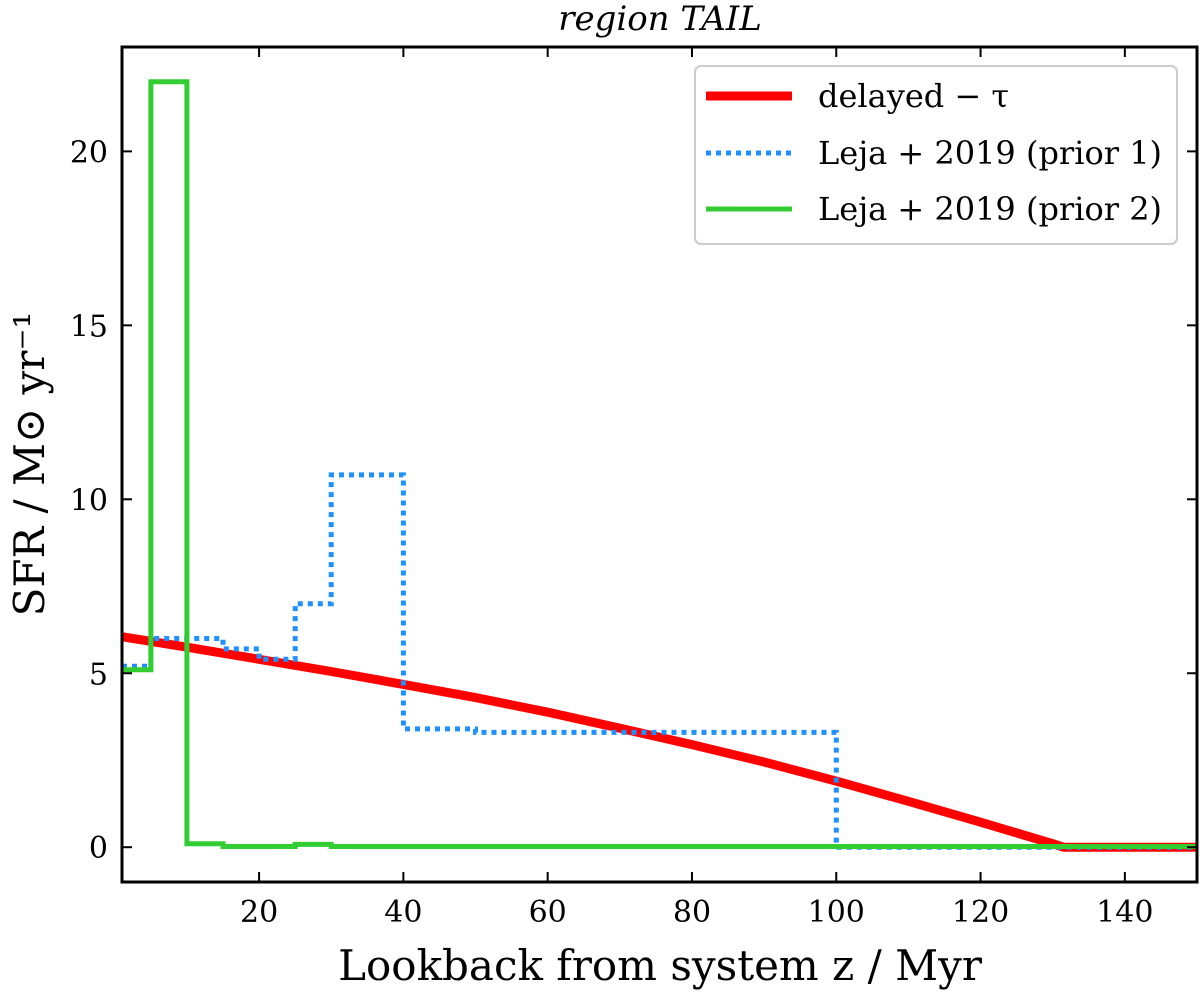  I want to click on y-tick-label: 0, so click(98, 848).